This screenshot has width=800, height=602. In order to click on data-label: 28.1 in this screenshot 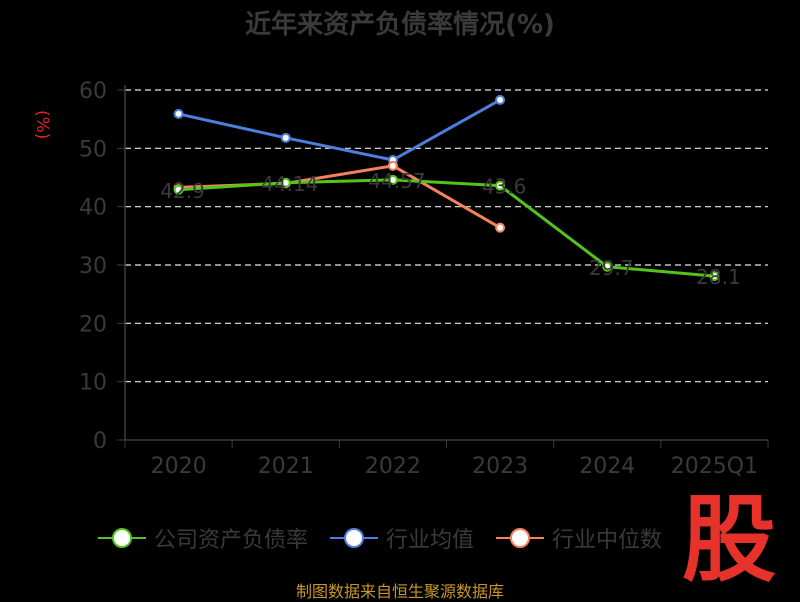, I will do `click(718, 277)`.